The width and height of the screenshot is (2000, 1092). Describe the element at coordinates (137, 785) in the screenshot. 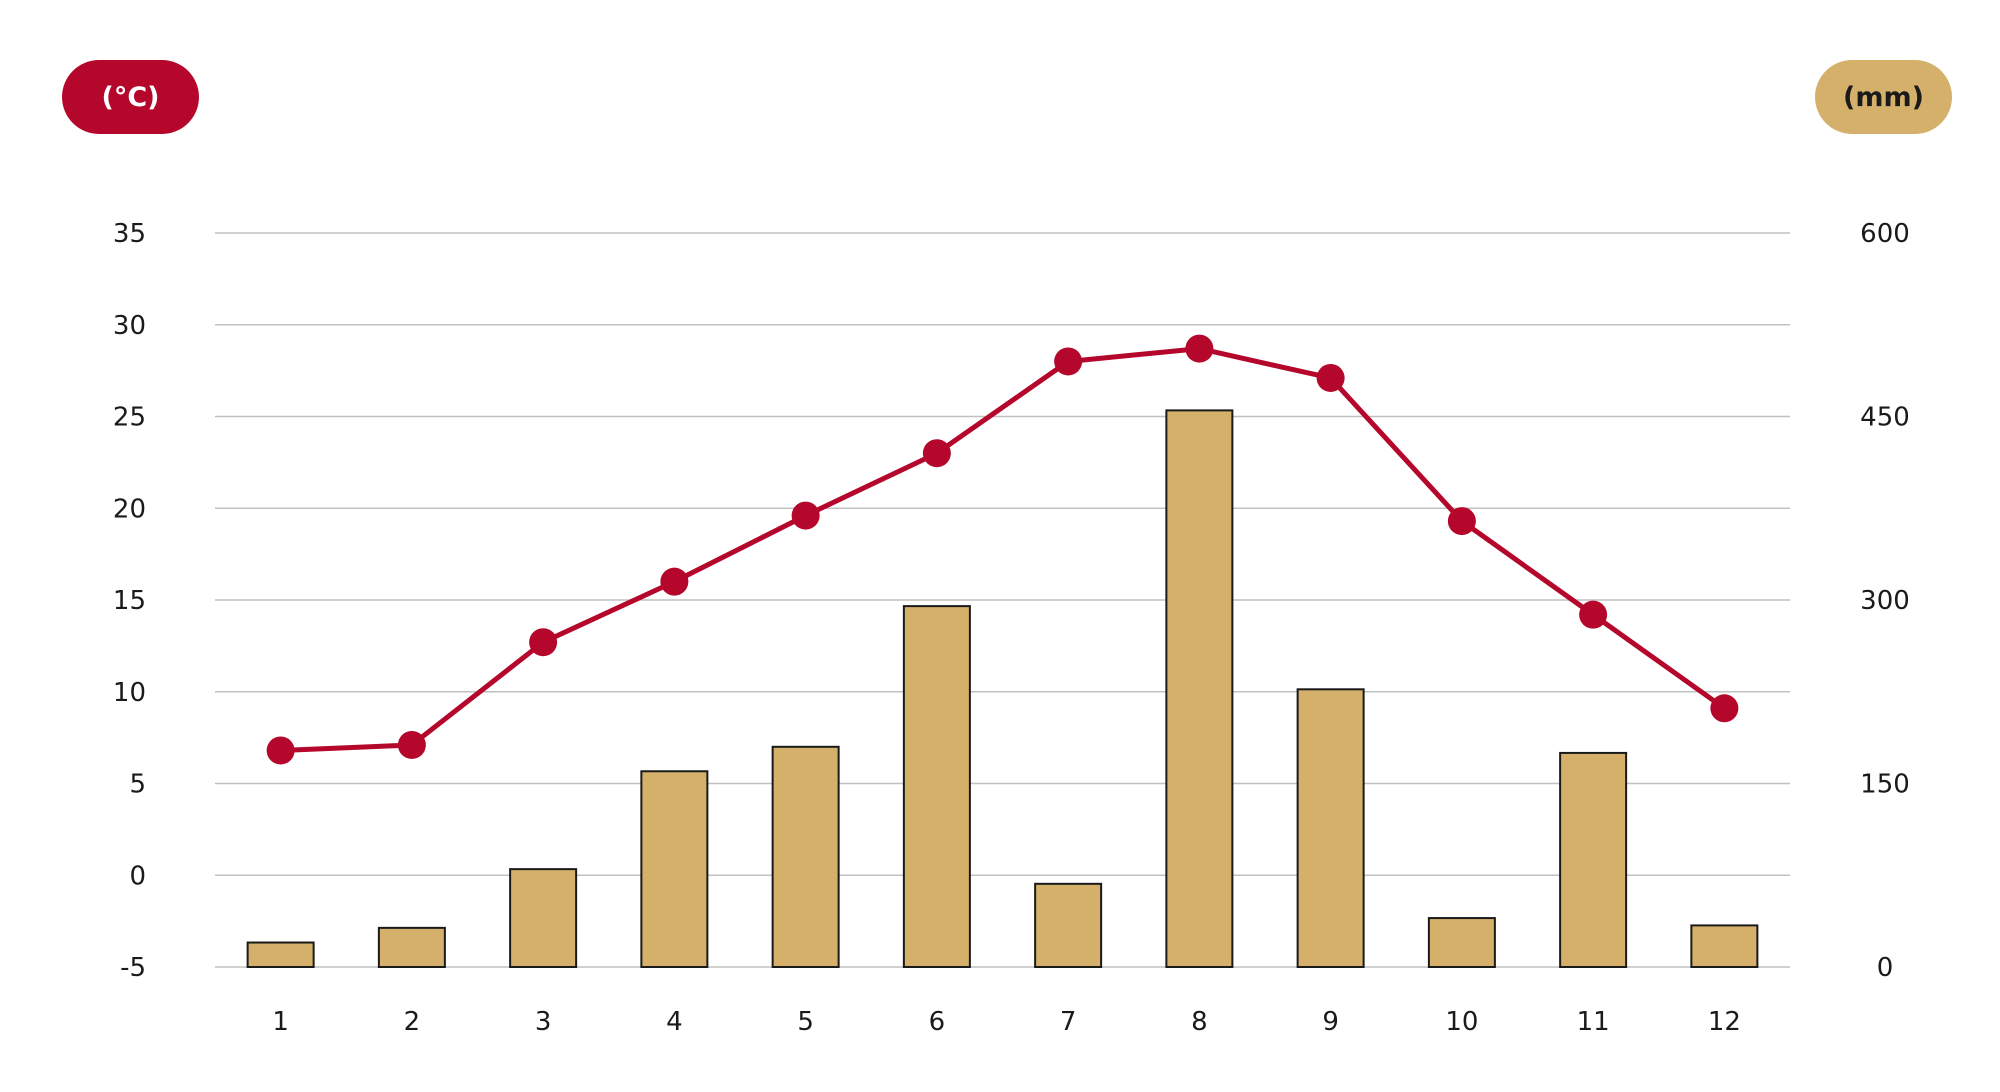

I see `left-tick-label: 5` at that location.